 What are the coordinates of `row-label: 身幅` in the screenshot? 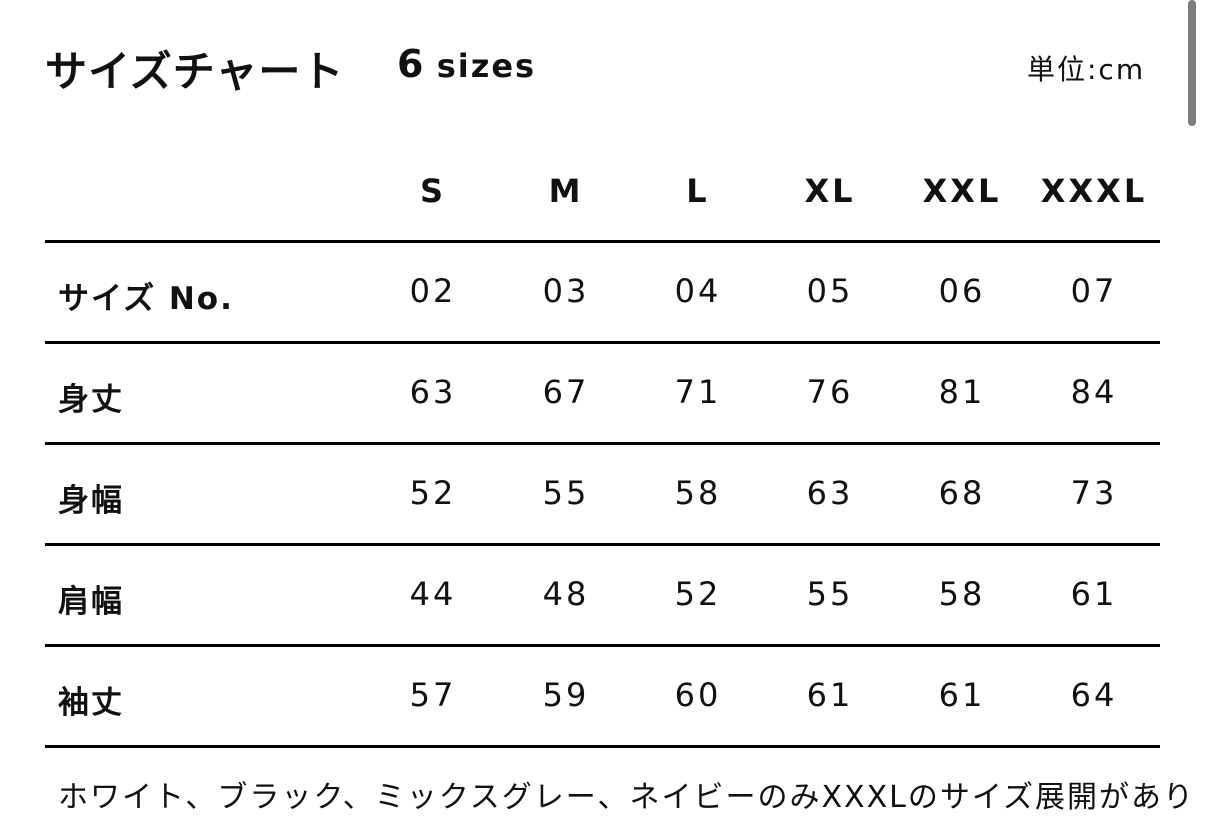 It's located at (91, 501).